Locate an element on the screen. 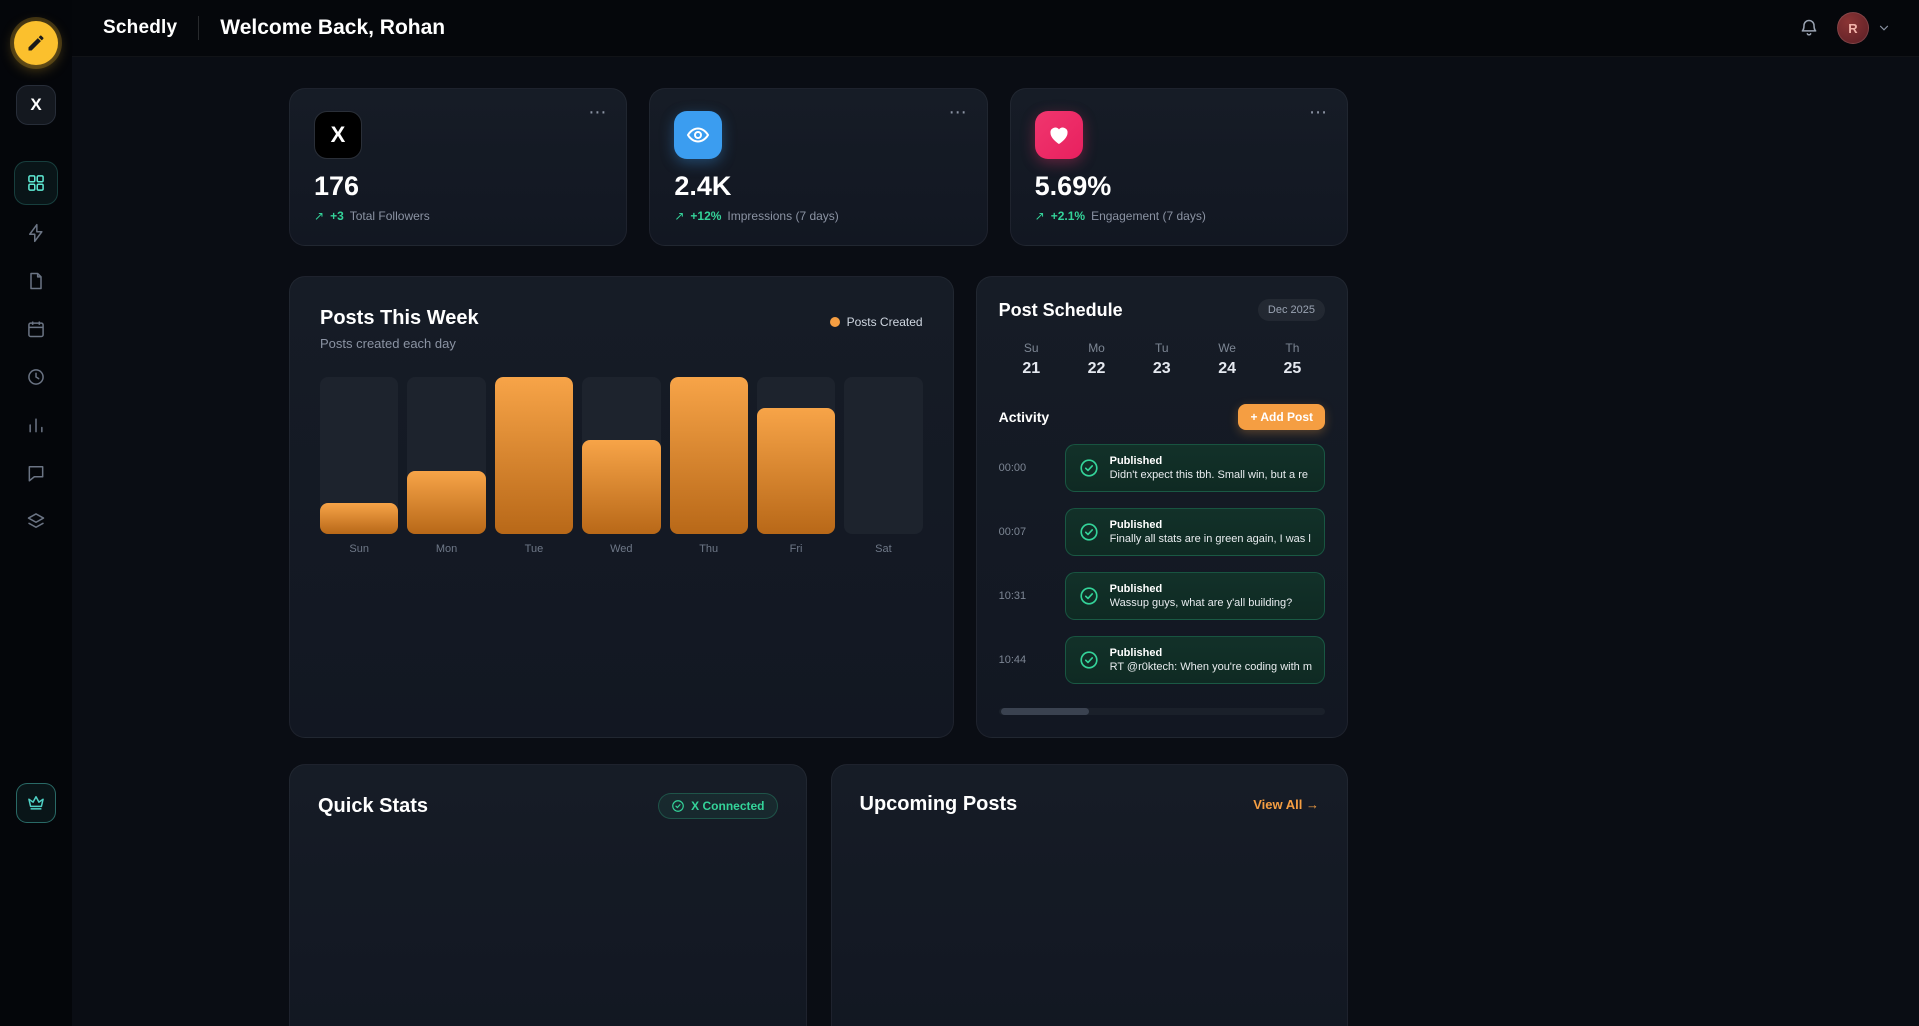 Image resolution: width=1919 pixels, height=1026 pixels. engagement-card: ⋯ 5.69% ↗ +2.1% Engagement (7 days) is located at coordinates (1178, 167).